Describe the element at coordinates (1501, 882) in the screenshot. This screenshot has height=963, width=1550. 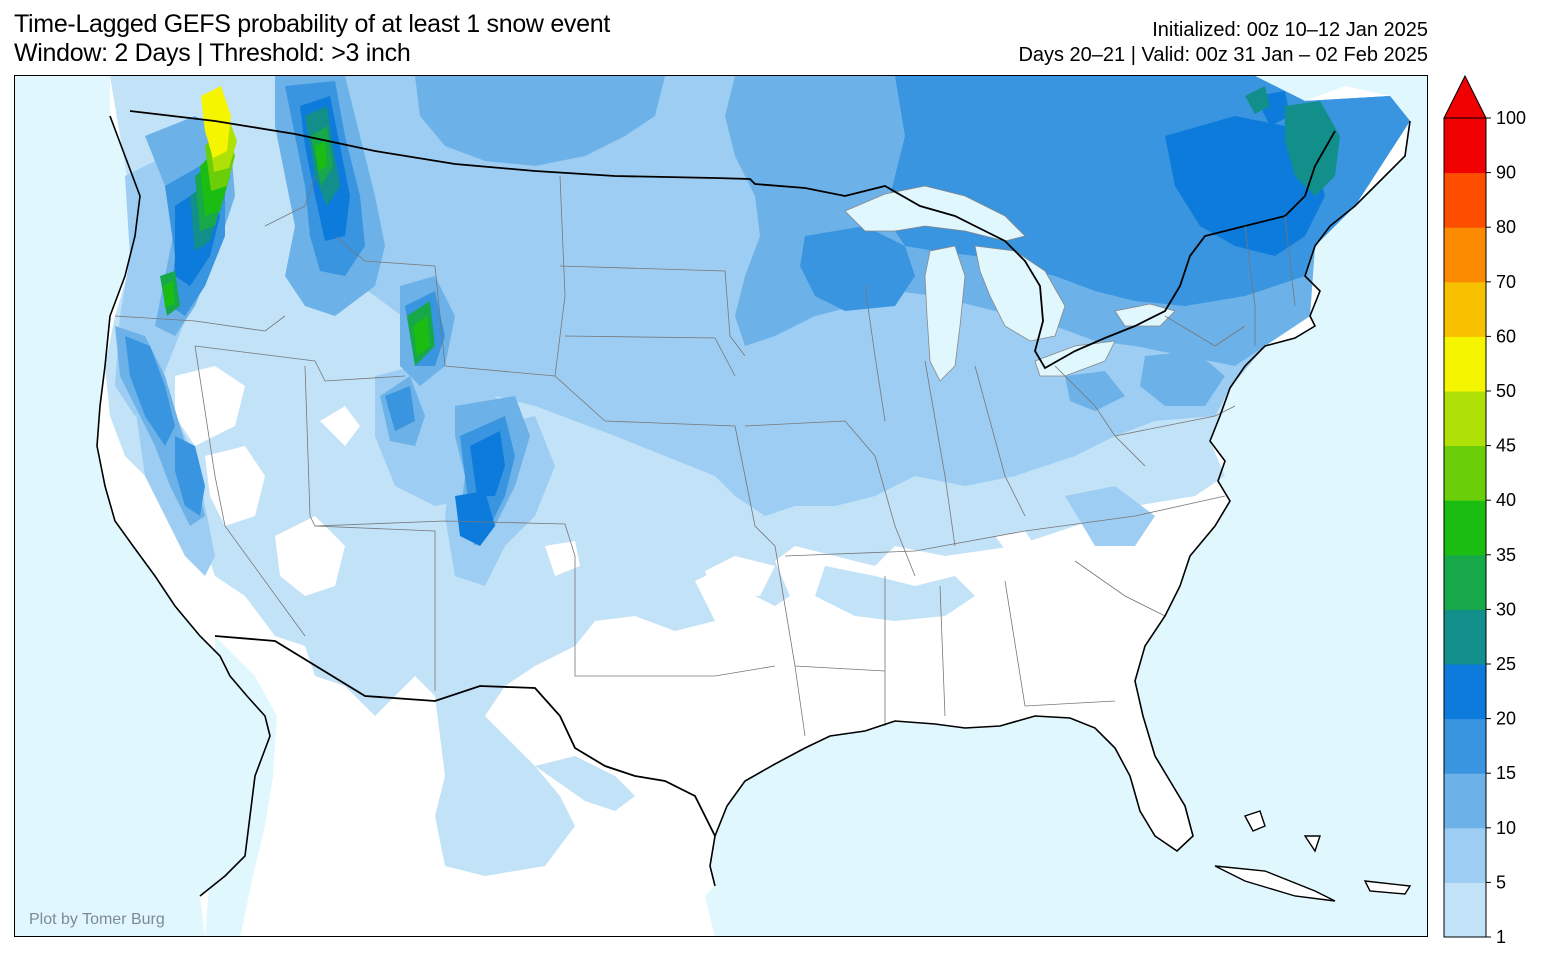
I see `colorbar-tick-label: 5` at that location.